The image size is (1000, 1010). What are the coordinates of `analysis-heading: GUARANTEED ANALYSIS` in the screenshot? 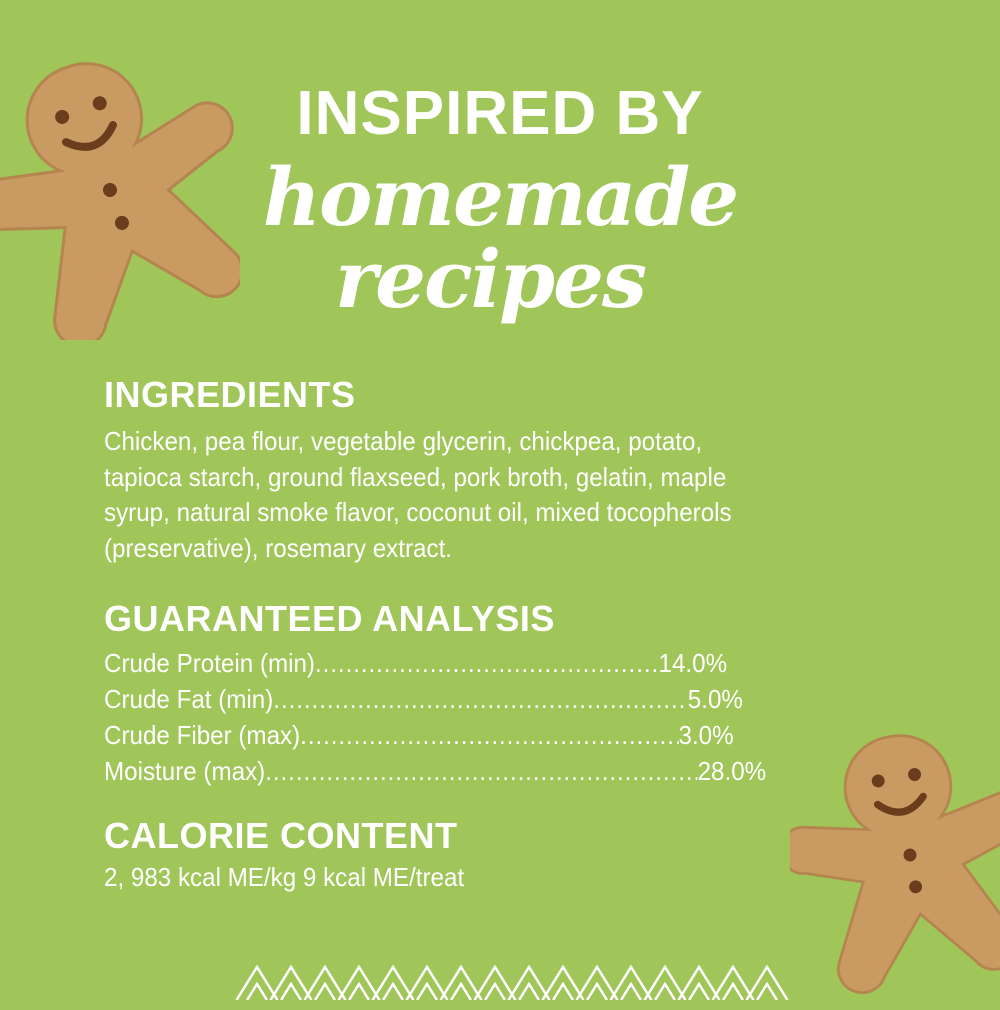 It's located at (329, 618).